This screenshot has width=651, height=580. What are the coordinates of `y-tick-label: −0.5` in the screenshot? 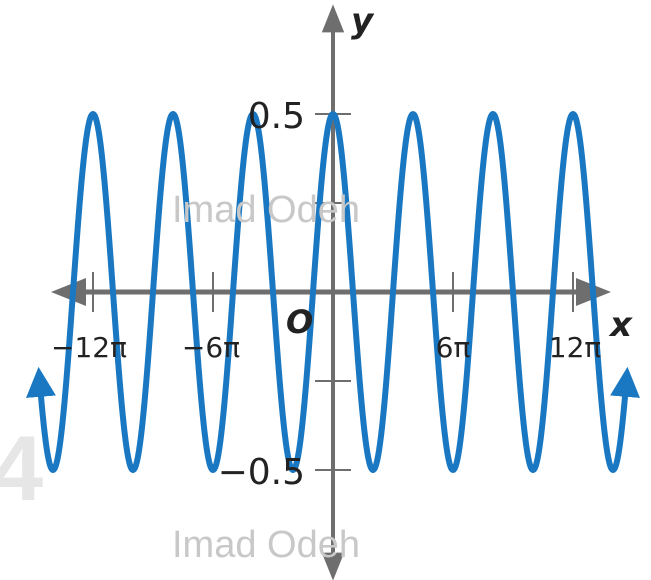 It's located at (261, 472).